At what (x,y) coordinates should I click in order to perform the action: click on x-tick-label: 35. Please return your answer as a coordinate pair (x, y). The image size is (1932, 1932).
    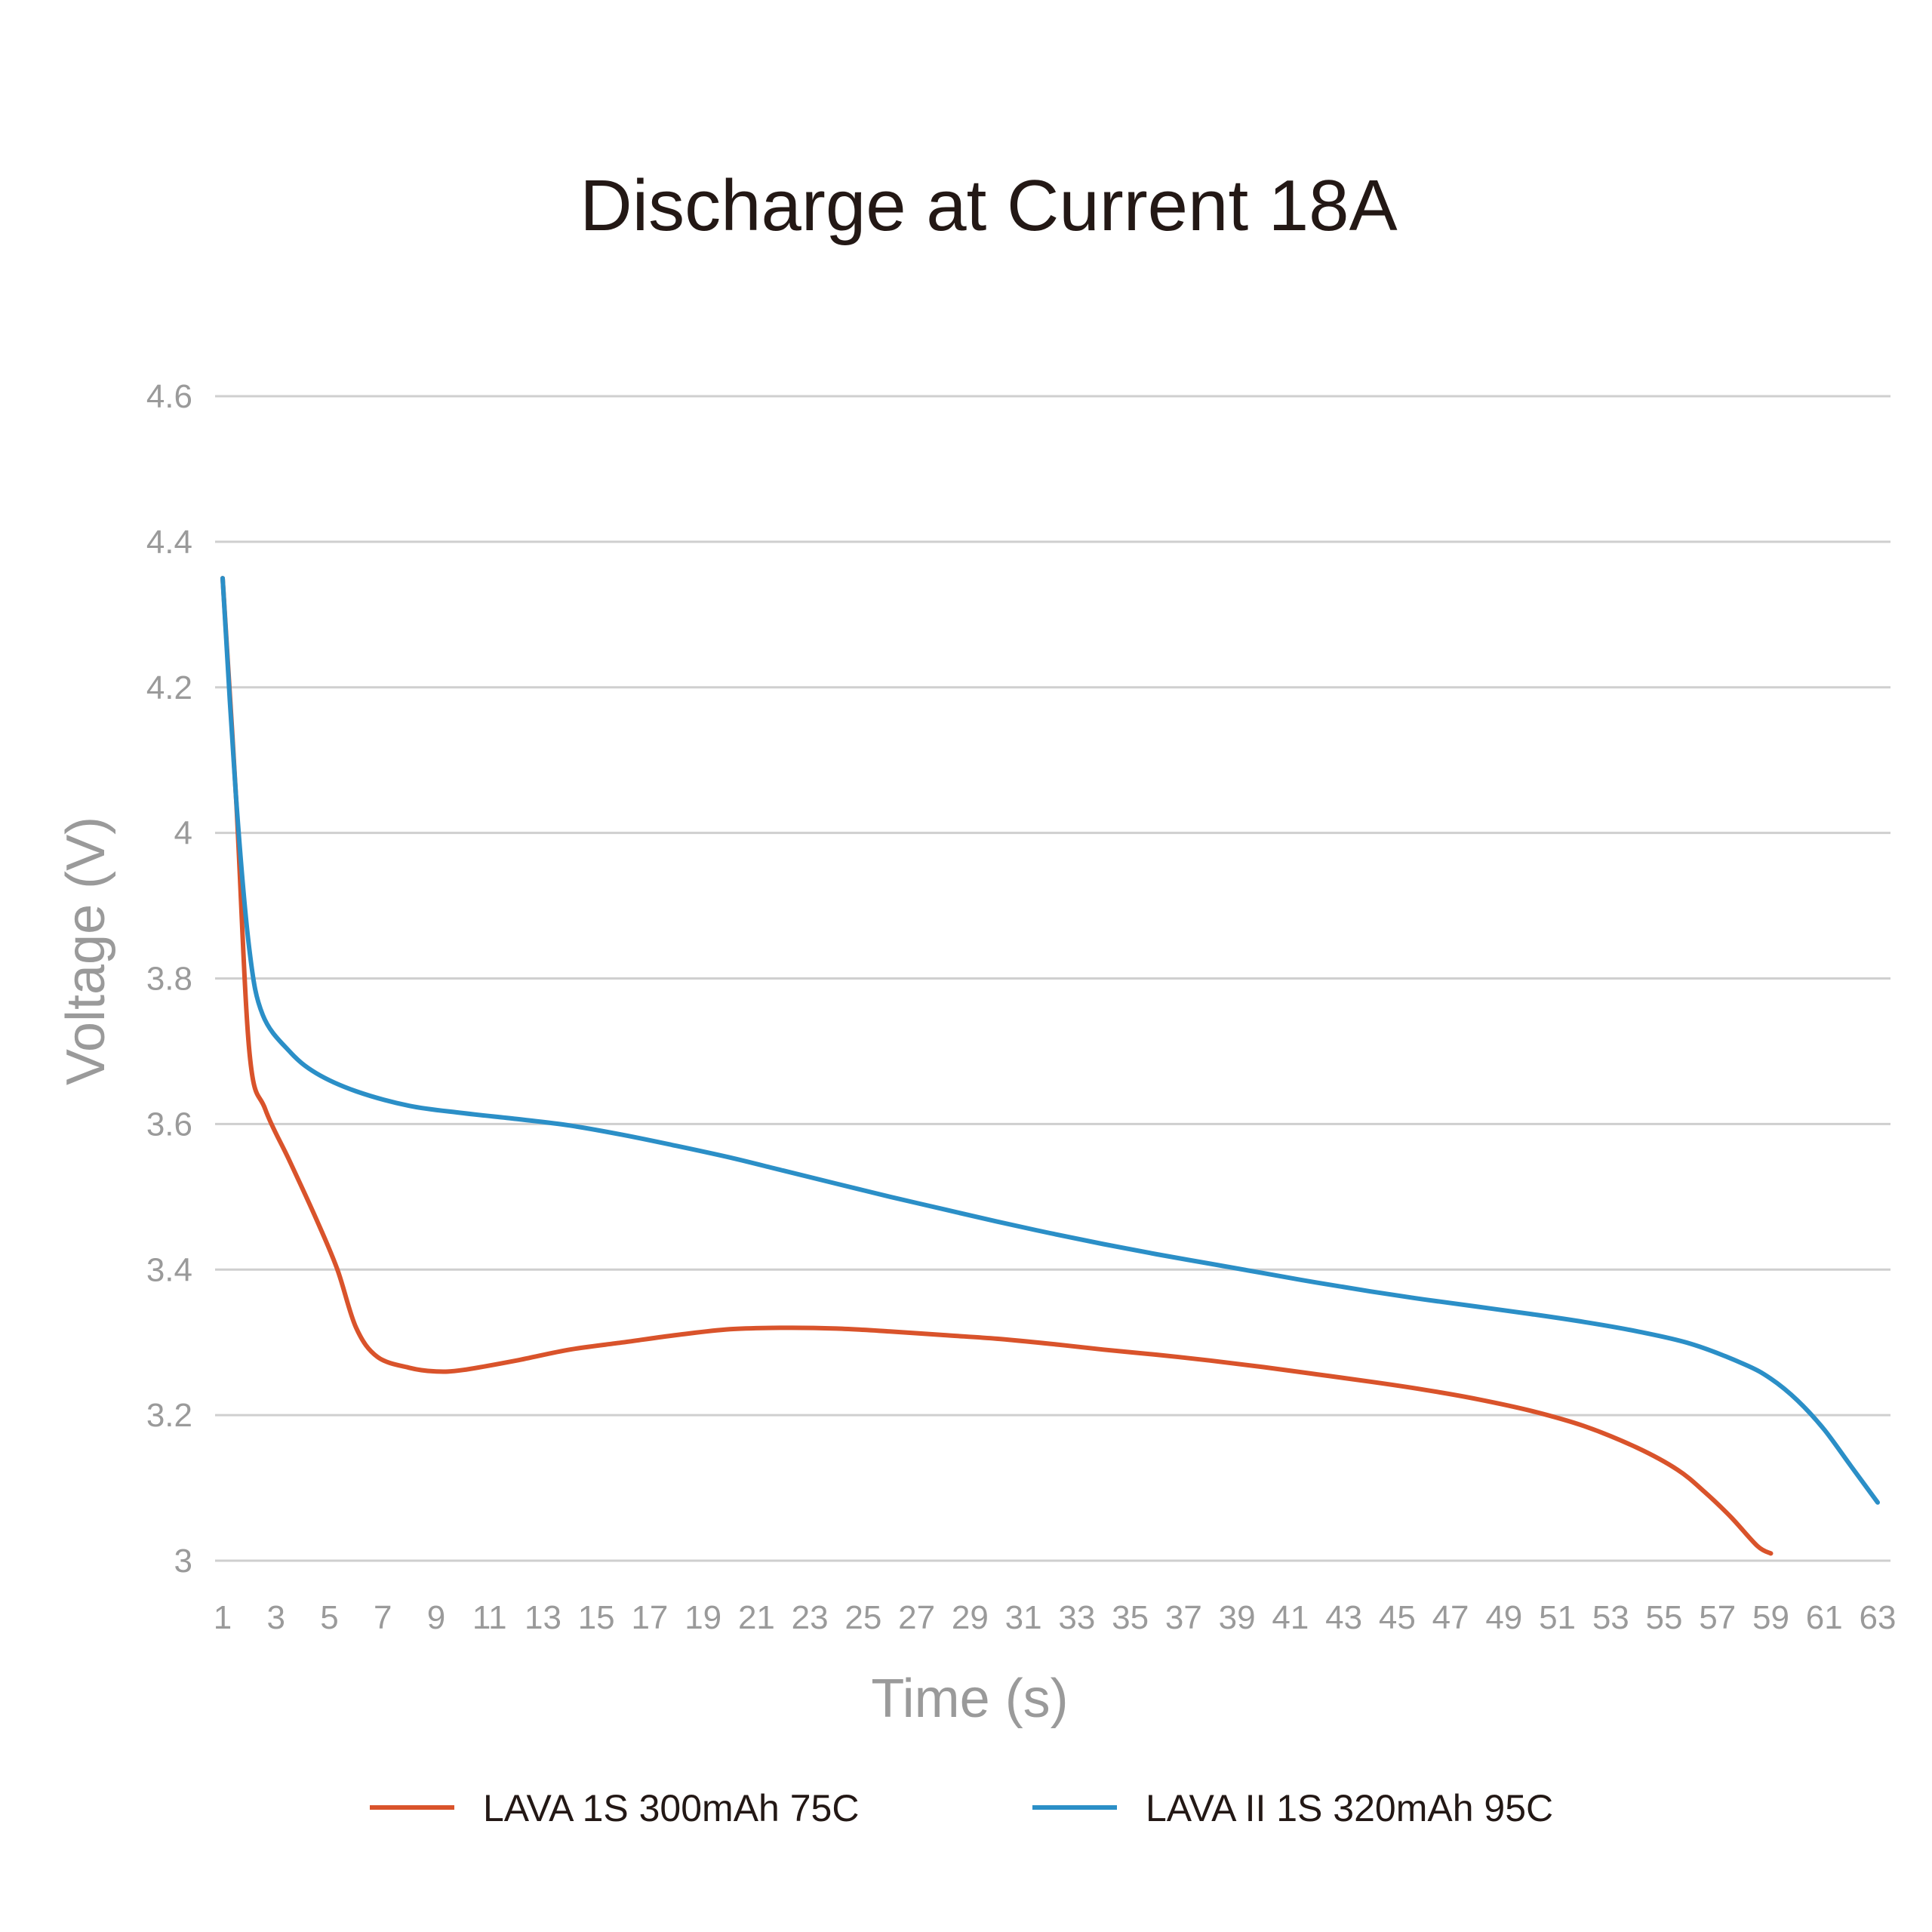
    Looking at the image, I should click on (1130, 1617).